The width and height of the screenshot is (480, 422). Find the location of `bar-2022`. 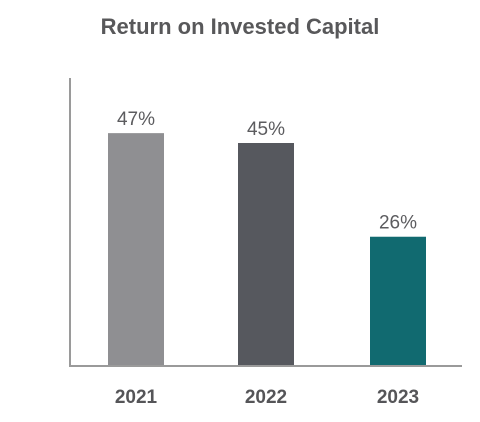

bar-2022 is located at coordinates (266, 254).